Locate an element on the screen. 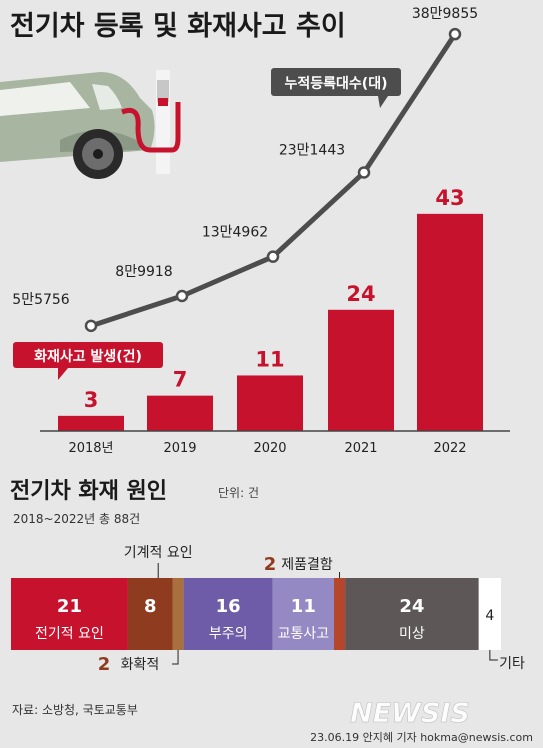 This screenshot has width=543, height=748. x-tick-label-2: 2020 is located at coordinates (269, 448).